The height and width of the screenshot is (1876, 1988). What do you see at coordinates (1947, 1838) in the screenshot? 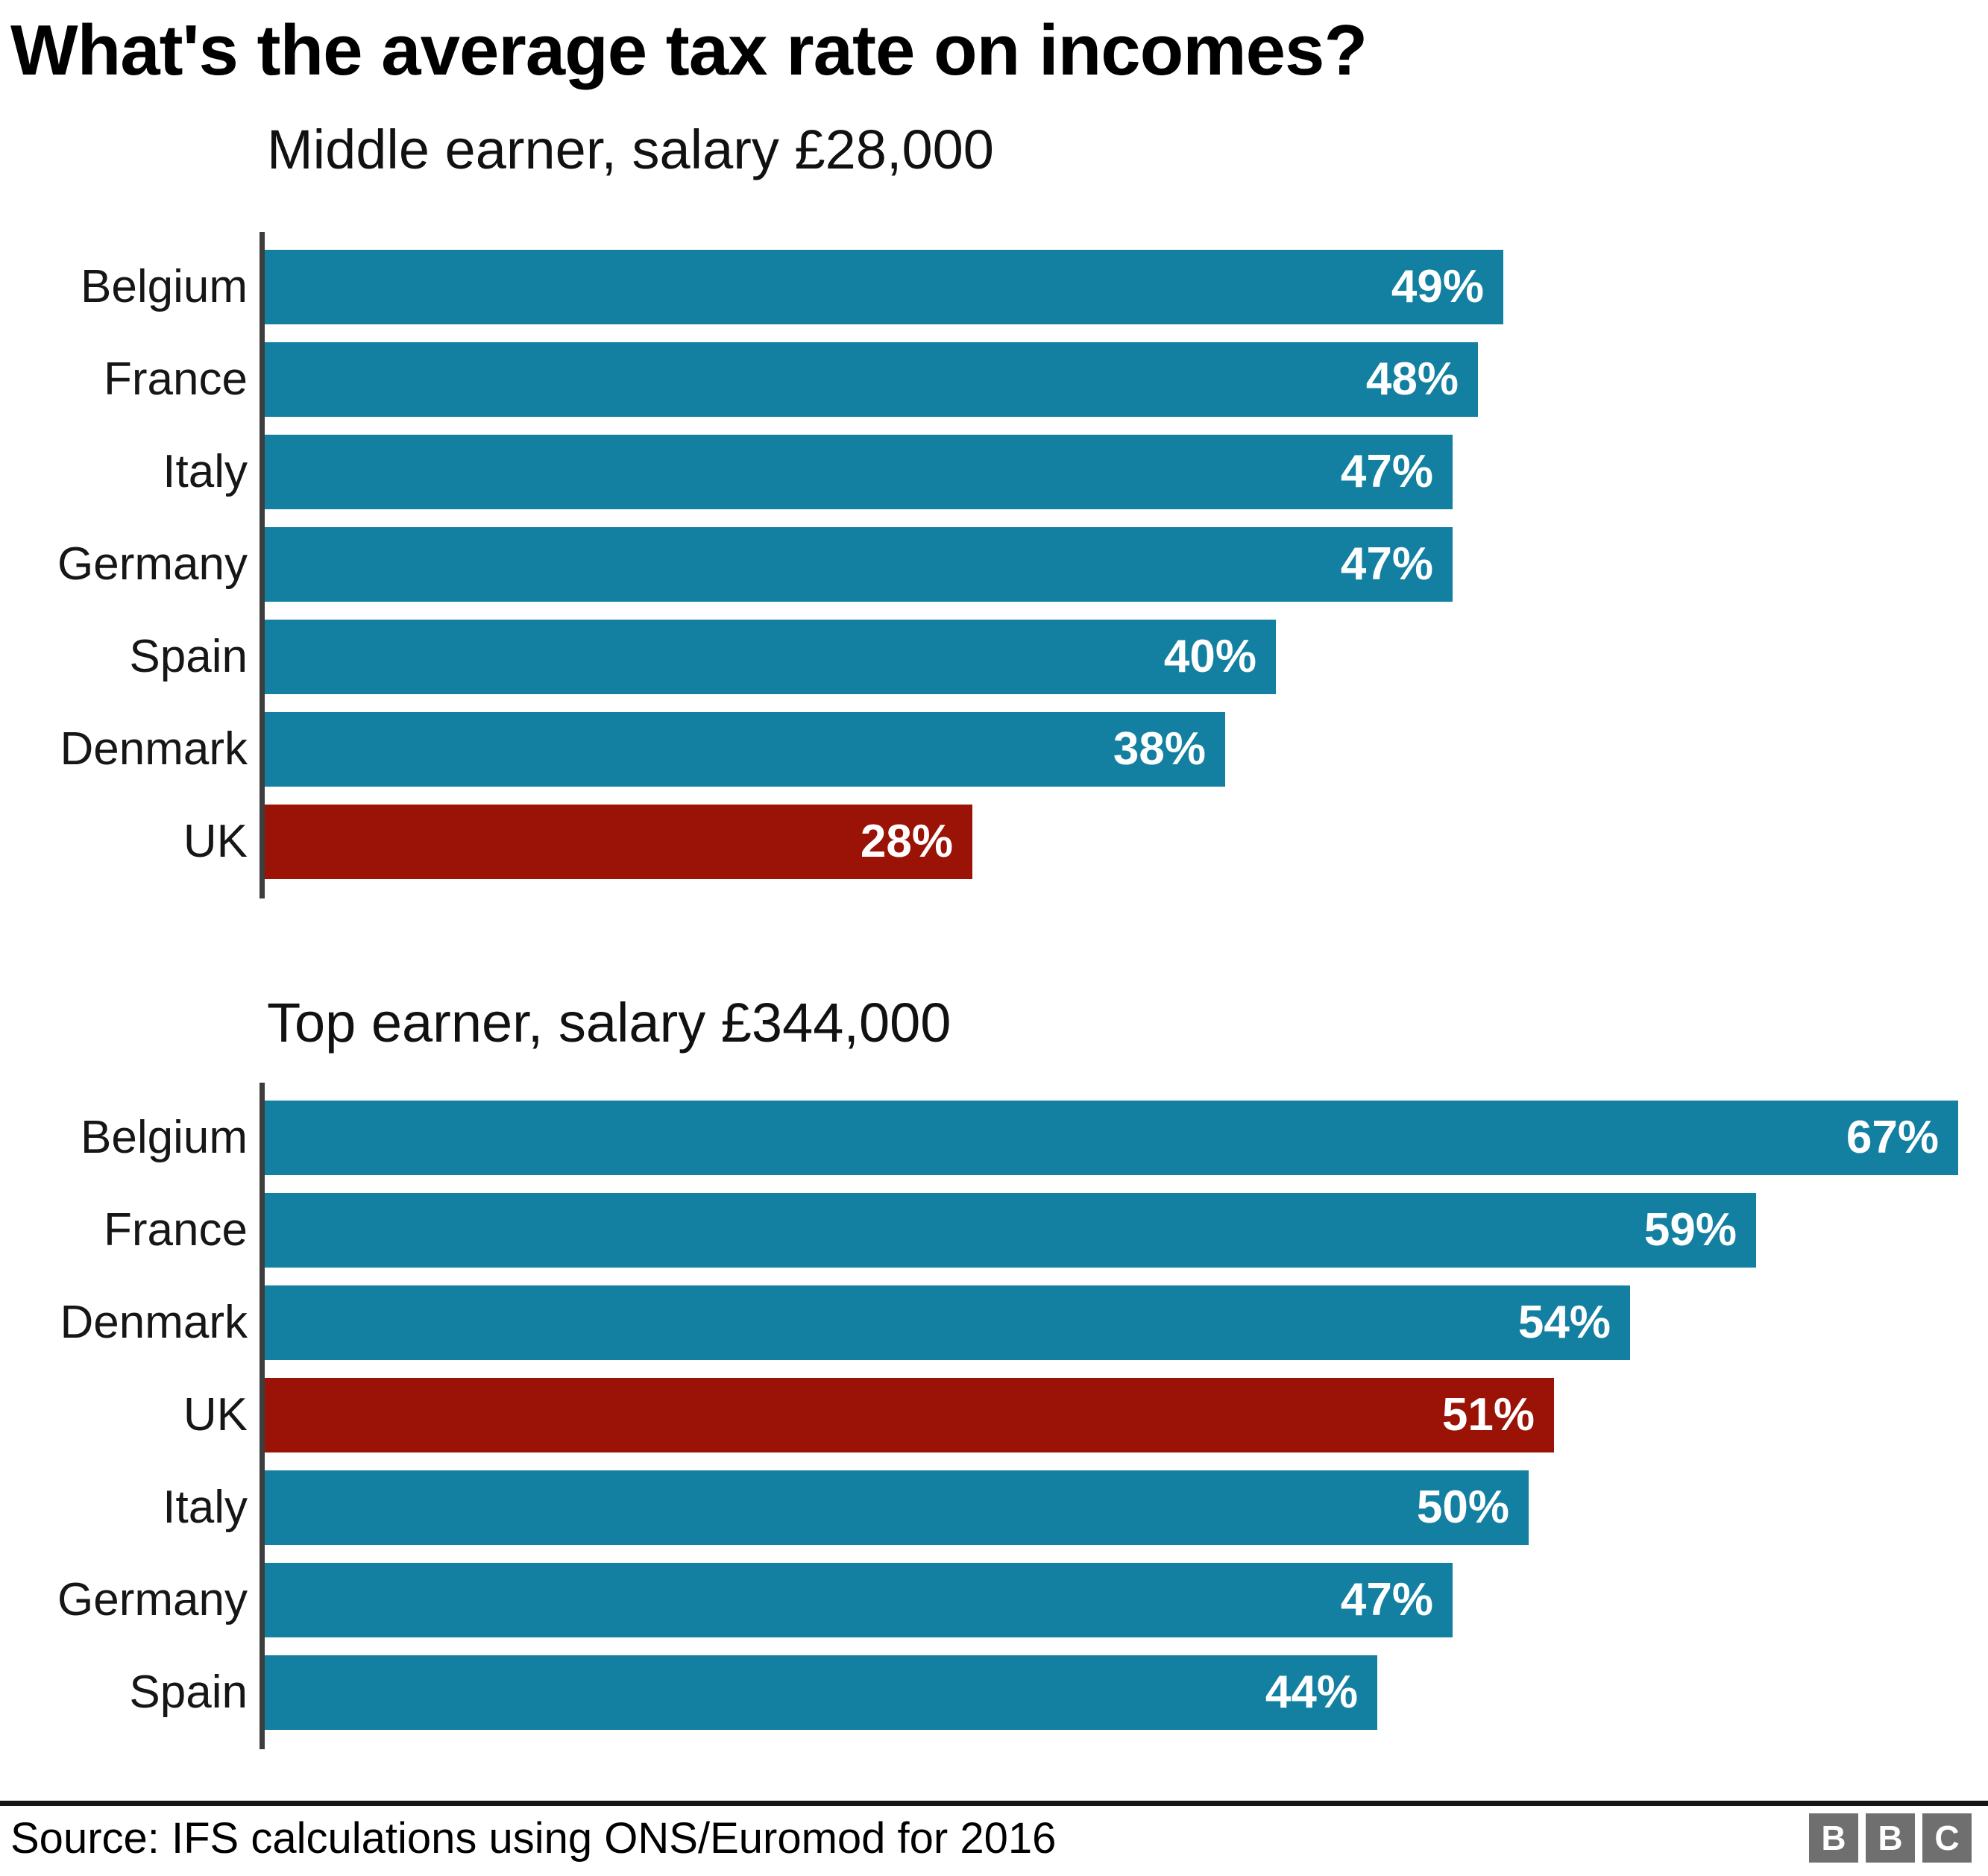
I see `bbc-logo-square-c: C` at bounding box center [1947, 1838].